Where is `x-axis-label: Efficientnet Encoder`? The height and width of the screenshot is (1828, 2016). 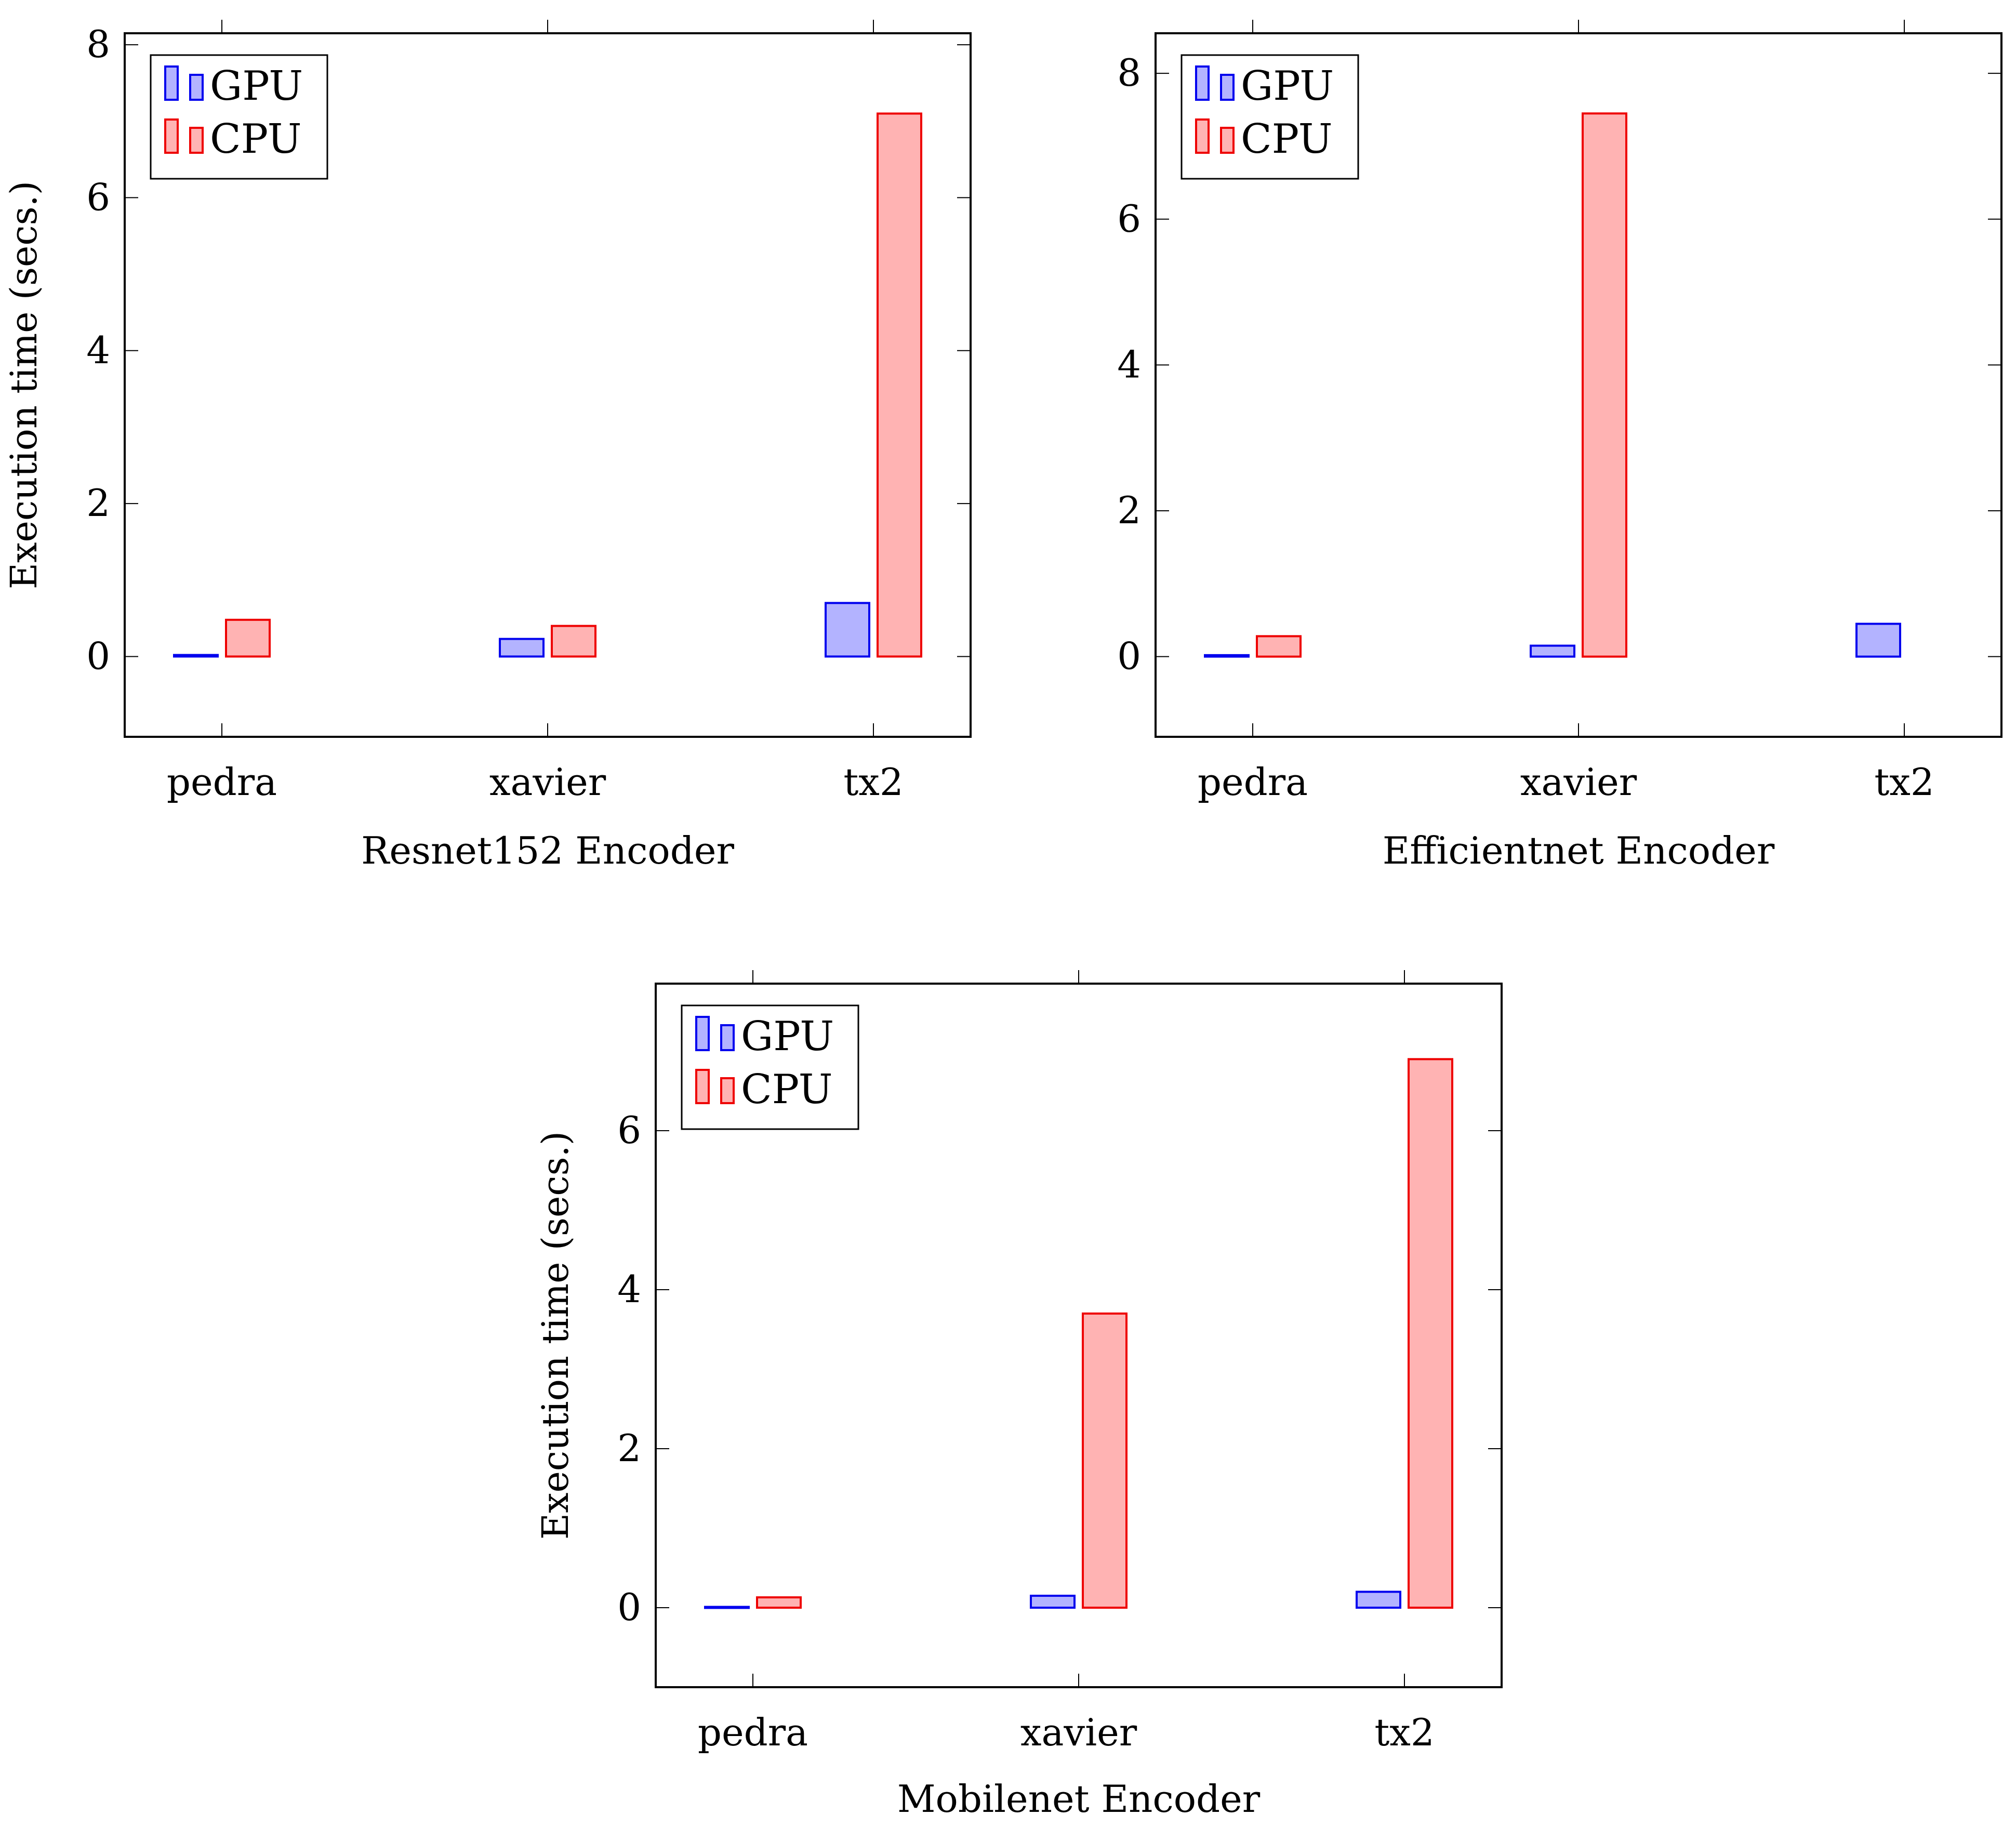 x-axis-label: Efficientnet Encoder is located at coordinates (1579, 850).